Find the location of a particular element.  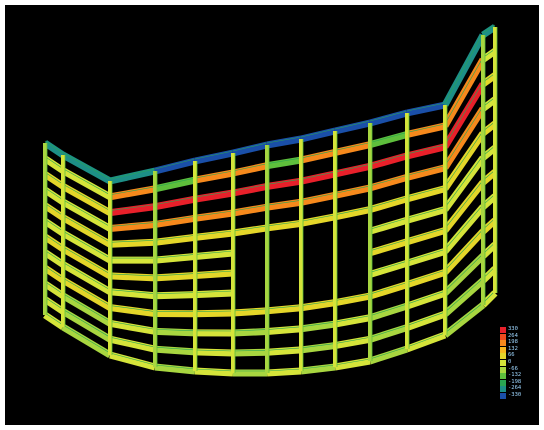

legend-item: -198 is located at coordinates (515, 382).